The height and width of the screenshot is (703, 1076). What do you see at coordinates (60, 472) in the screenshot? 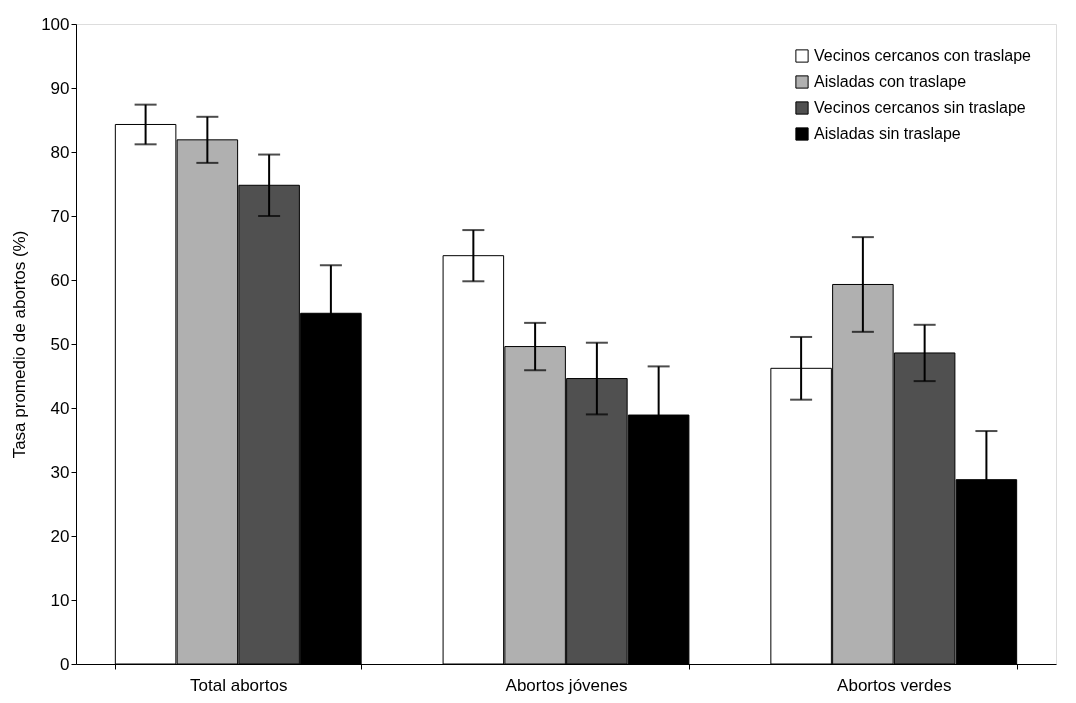
I see `y-tick-label: 30` at bounding box center [60, 472].